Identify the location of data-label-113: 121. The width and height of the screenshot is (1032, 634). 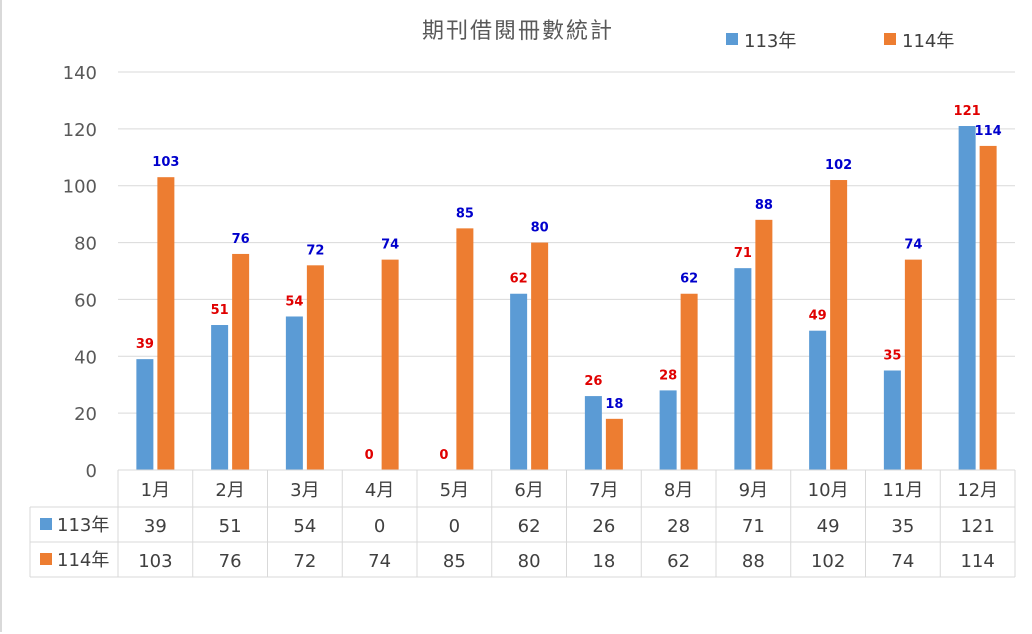
(967, 111).